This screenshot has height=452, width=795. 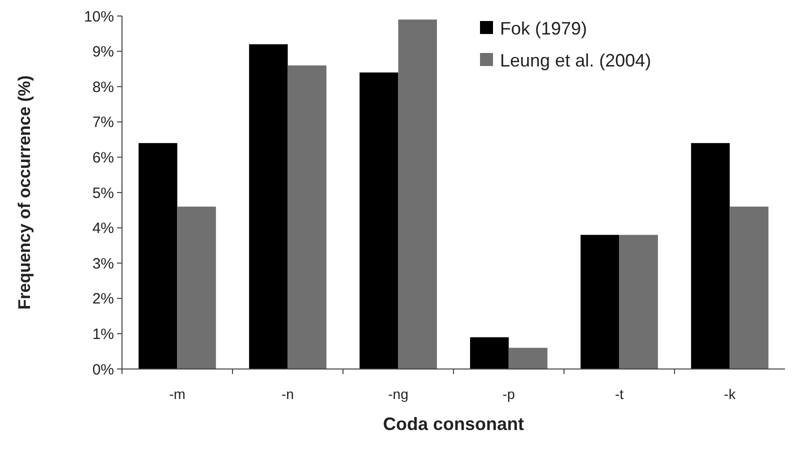 I want to click on y-tick-label: 6%, so click(x=103, y=157).